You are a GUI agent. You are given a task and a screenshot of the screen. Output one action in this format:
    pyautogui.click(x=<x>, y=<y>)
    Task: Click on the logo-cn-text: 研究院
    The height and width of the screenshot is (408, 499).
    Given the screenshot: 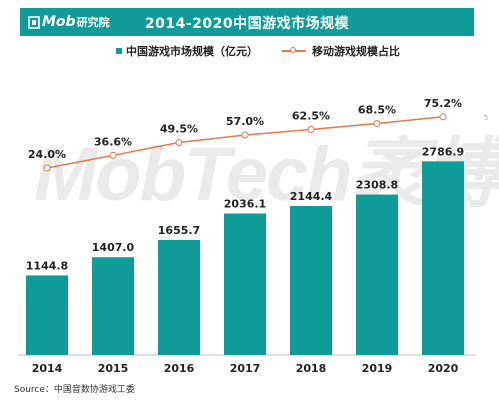 What is the action you would take?
    pyautogui.click(x=93, y=22)
    